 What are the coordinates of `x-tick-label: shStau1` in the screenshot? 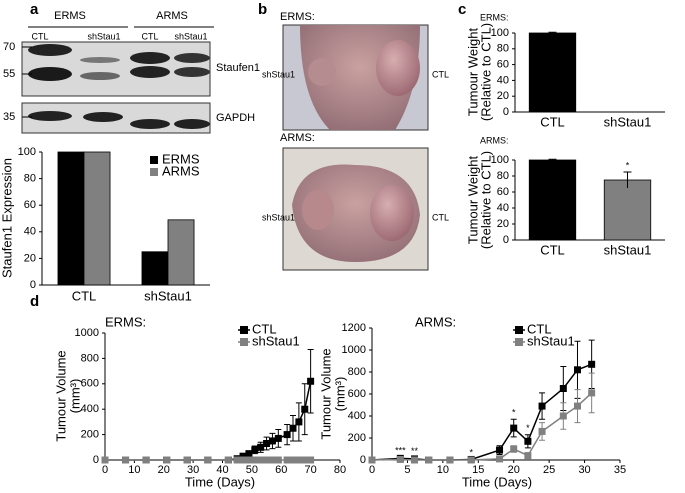 It's located at (628, 121).